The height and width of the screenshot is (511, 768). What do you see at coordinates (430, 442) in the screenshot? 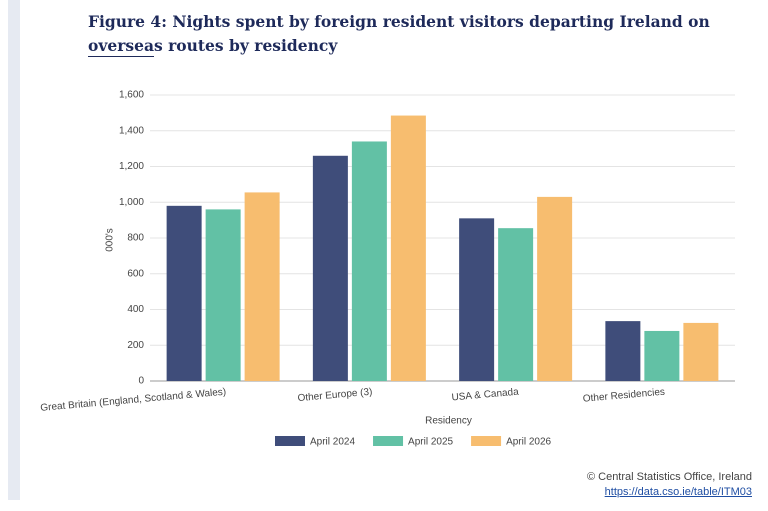
I see `legend-label: April 2025` at bounding box center [430, 442].